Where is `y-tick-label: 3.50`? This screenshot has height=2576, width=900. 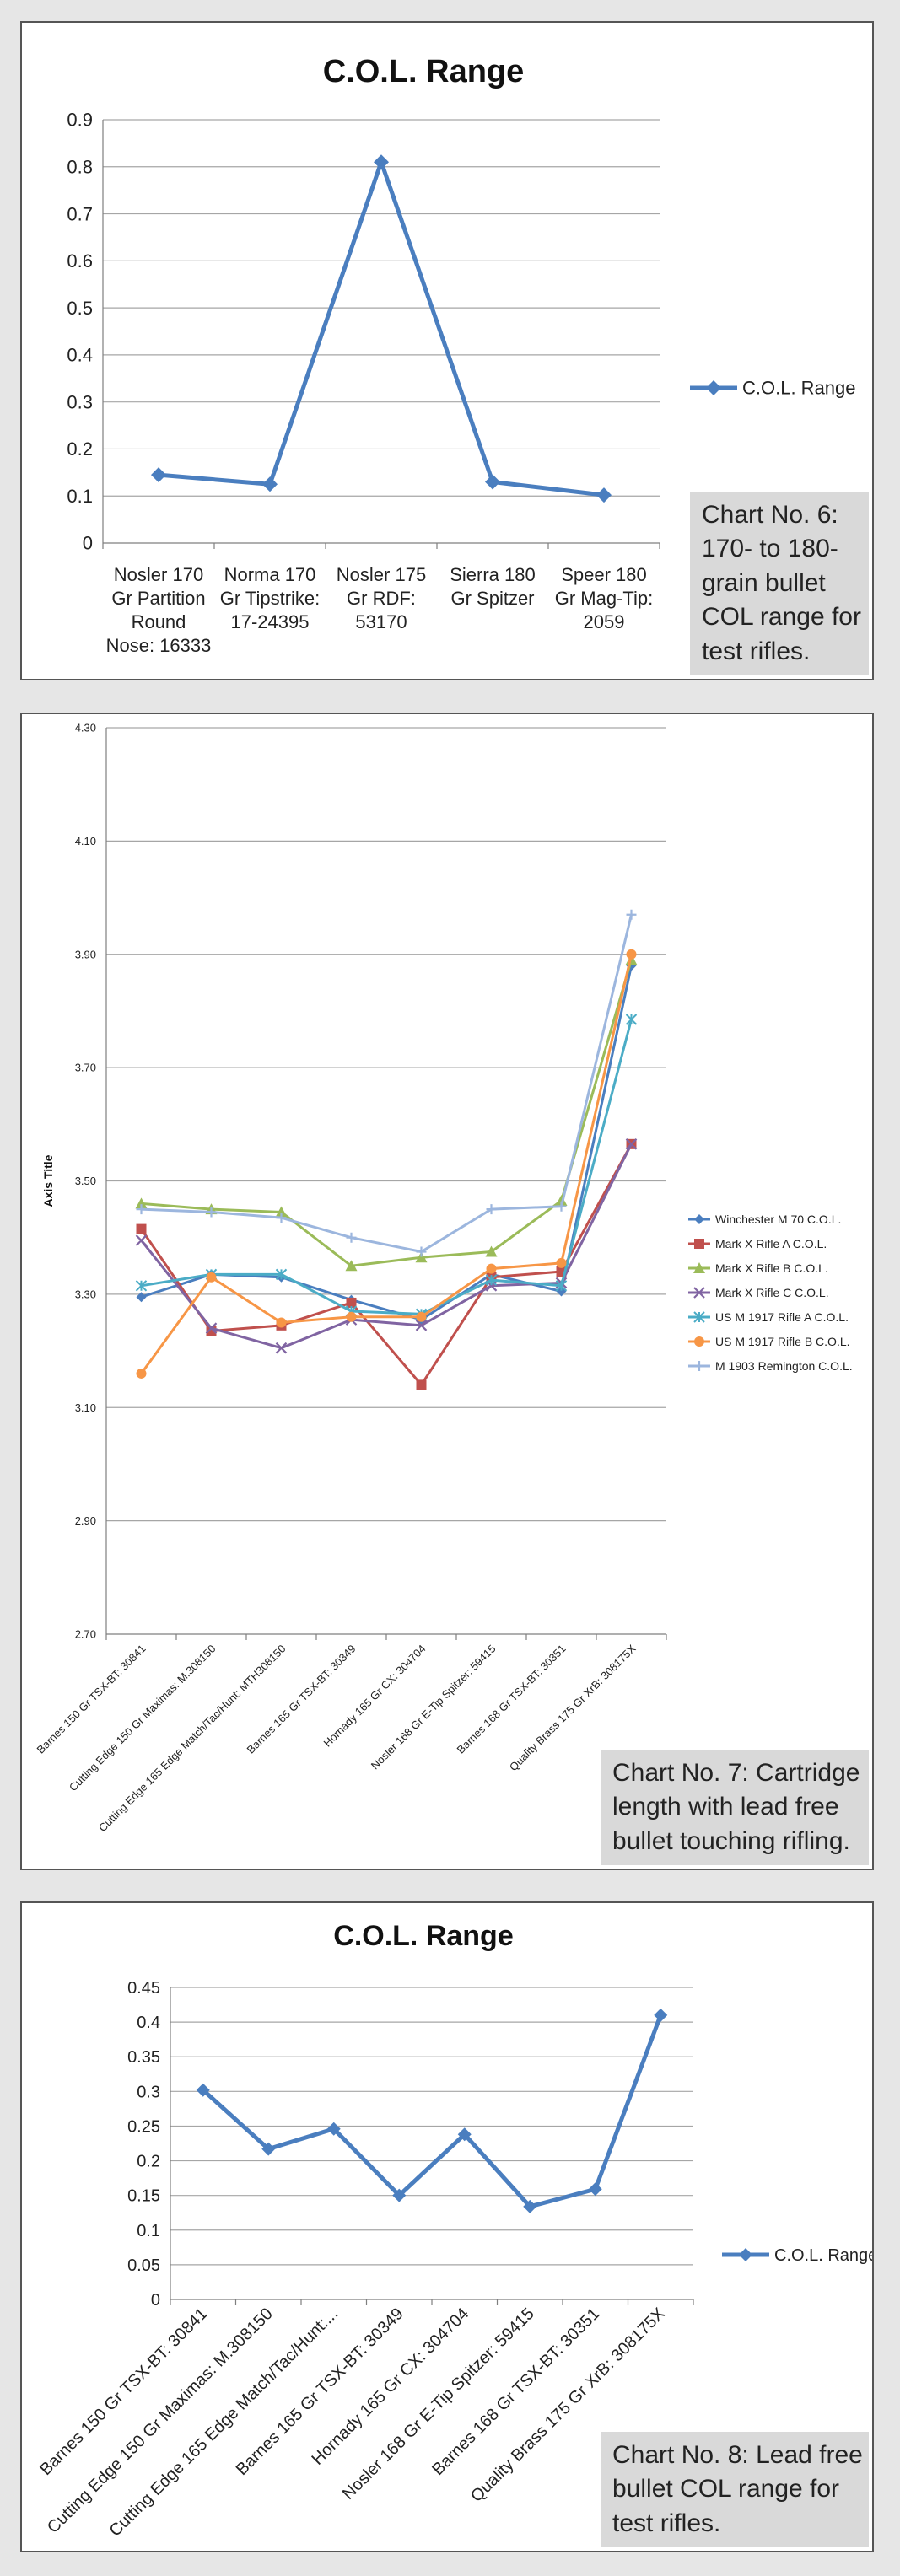
y-tick-label: 3.50 is located at coordinates (85, 1181).